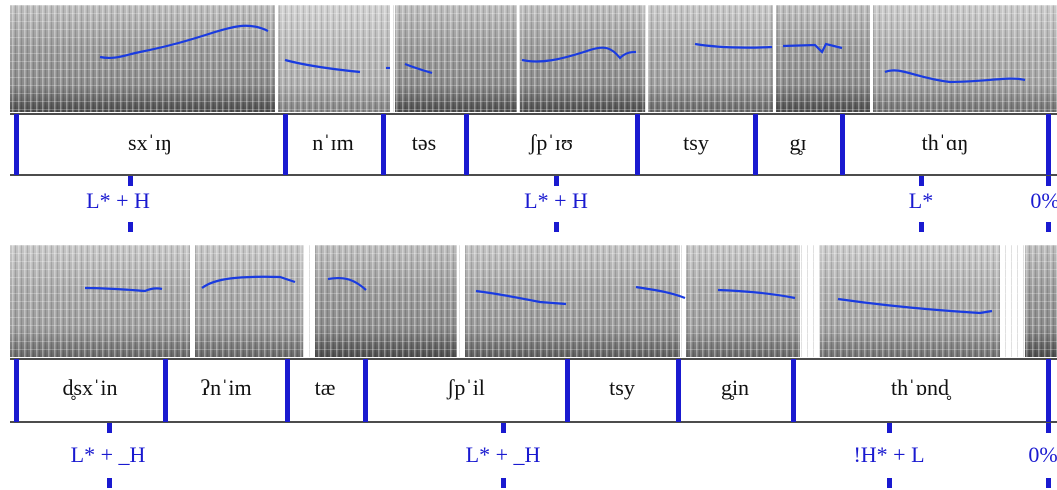 The width and height of the screenshot is (1057, 490). Describe the element at coordinates (888, 454) in the screenshot. I see `tone-label: !H* + L` at that location.